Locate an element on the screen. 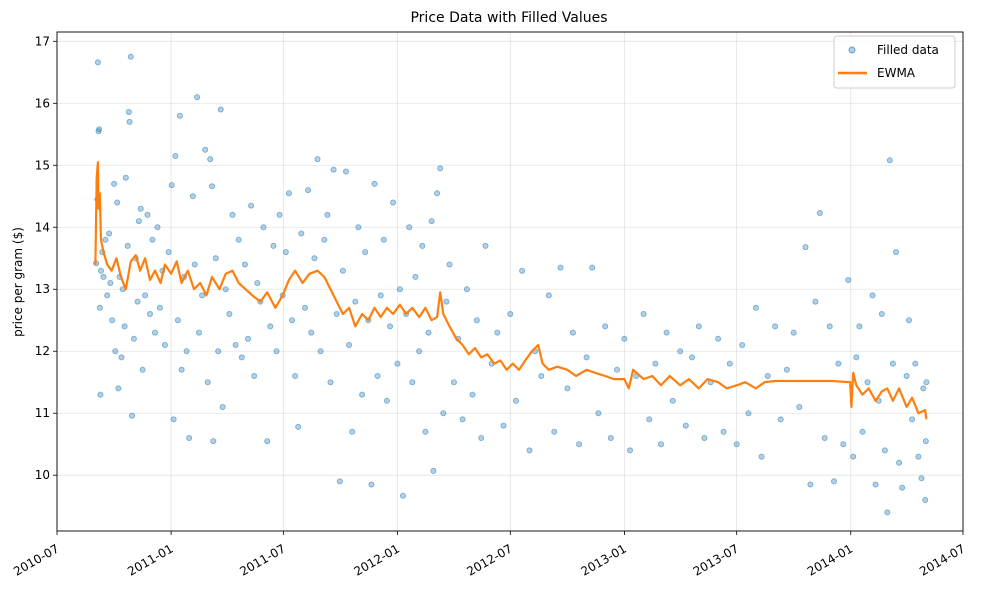 Image resolution: width=988 pixels, height=590 pixels. y-tick-label: 12 is located at coordinates (42, 351).